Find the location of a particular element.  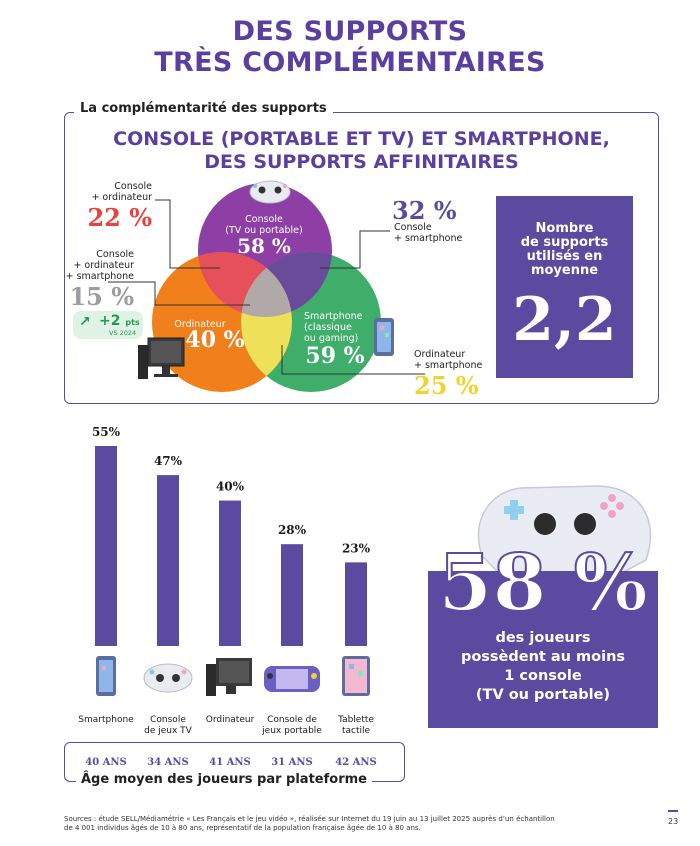

bar-value-label: 40% is located at coordinates (230, 487).